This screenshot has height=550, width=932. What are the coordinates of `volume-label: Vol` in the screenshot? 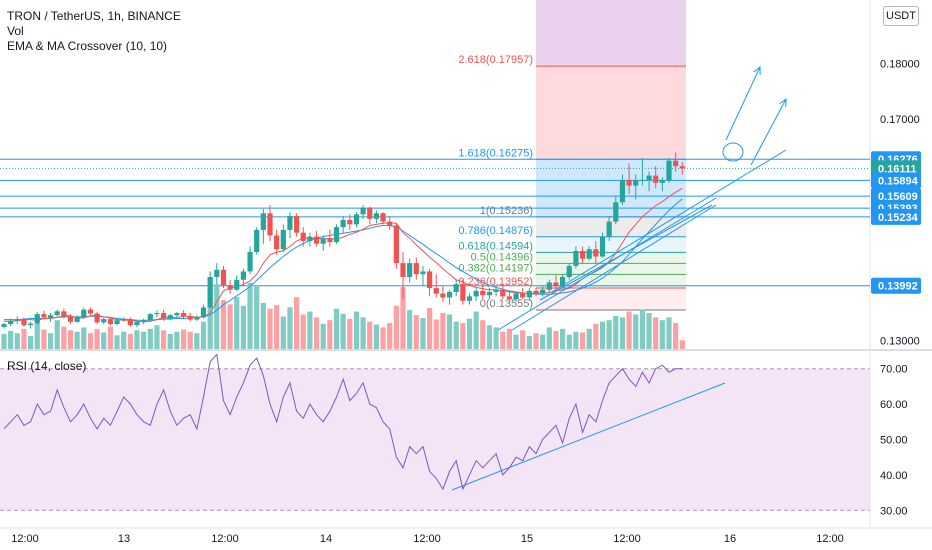 It's located at (15, 31).